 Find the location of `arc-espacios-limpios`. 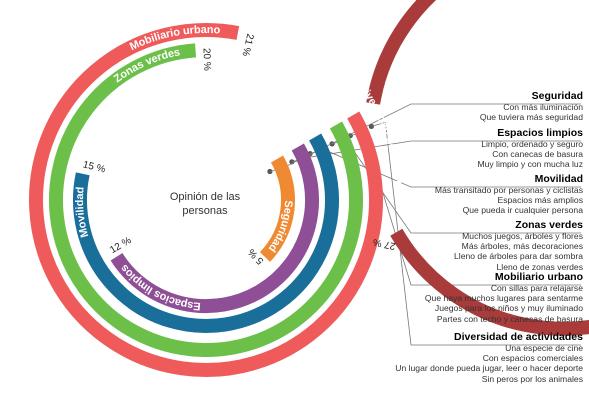

arc-espacios-limpios is located at coordinates (214, 228).